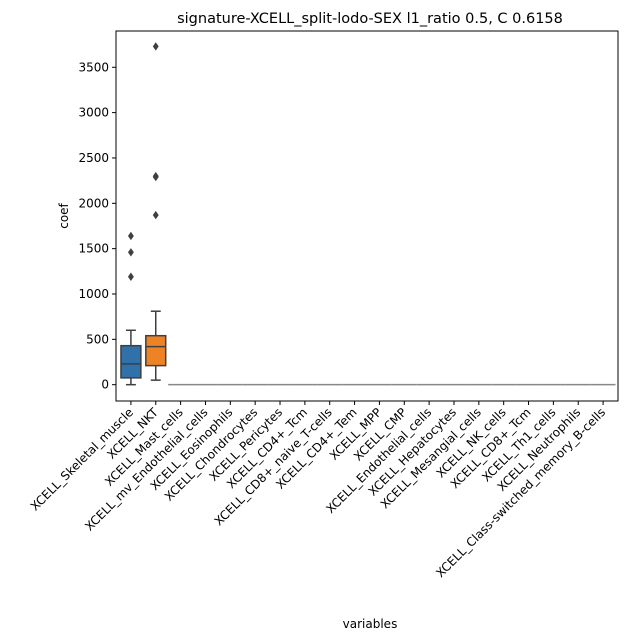 The image size is (627, 642). What do you see at coordinates (93, 158) in the screenshot?
I see `y-tick-label: 2500` at bounding box center [93, 158].